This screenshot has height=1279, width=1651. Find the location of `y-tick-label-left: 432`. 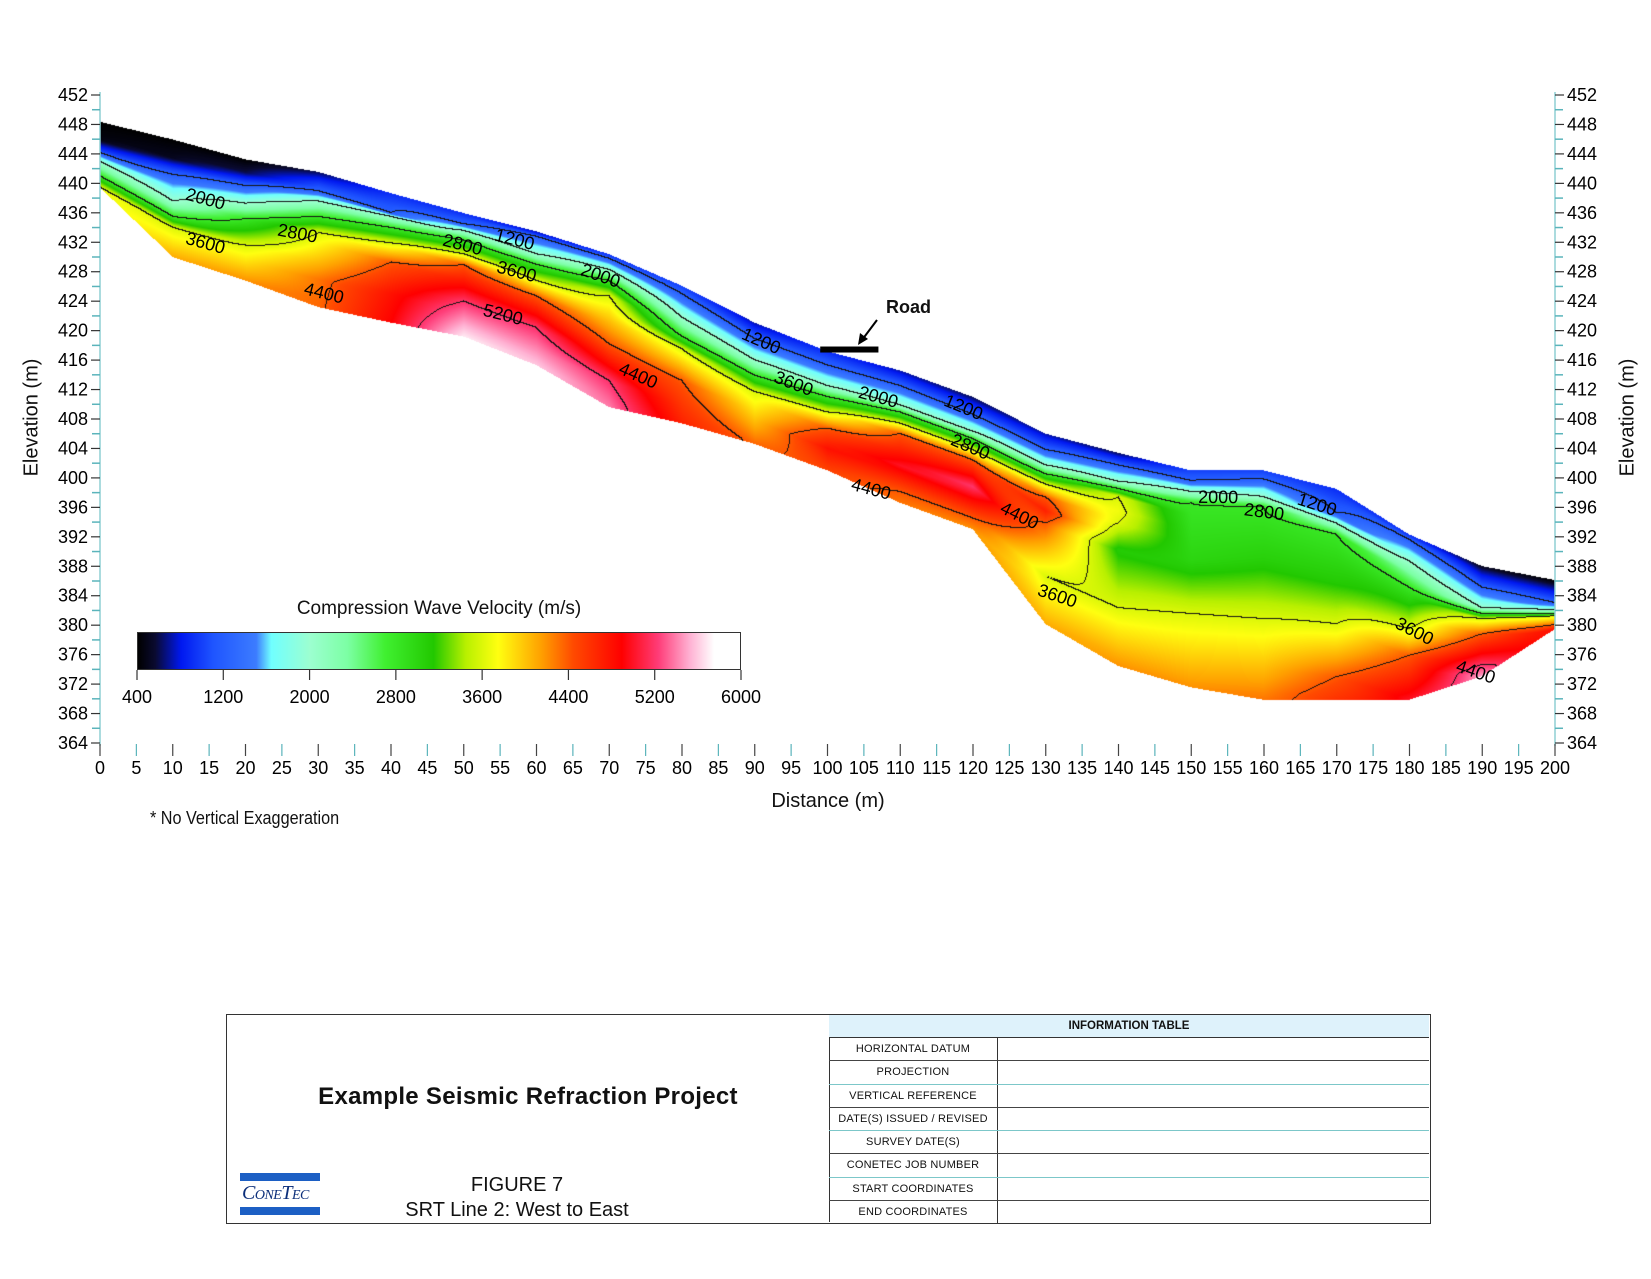

y-tick-label-left: 432 is located at coordinates (73, 242).